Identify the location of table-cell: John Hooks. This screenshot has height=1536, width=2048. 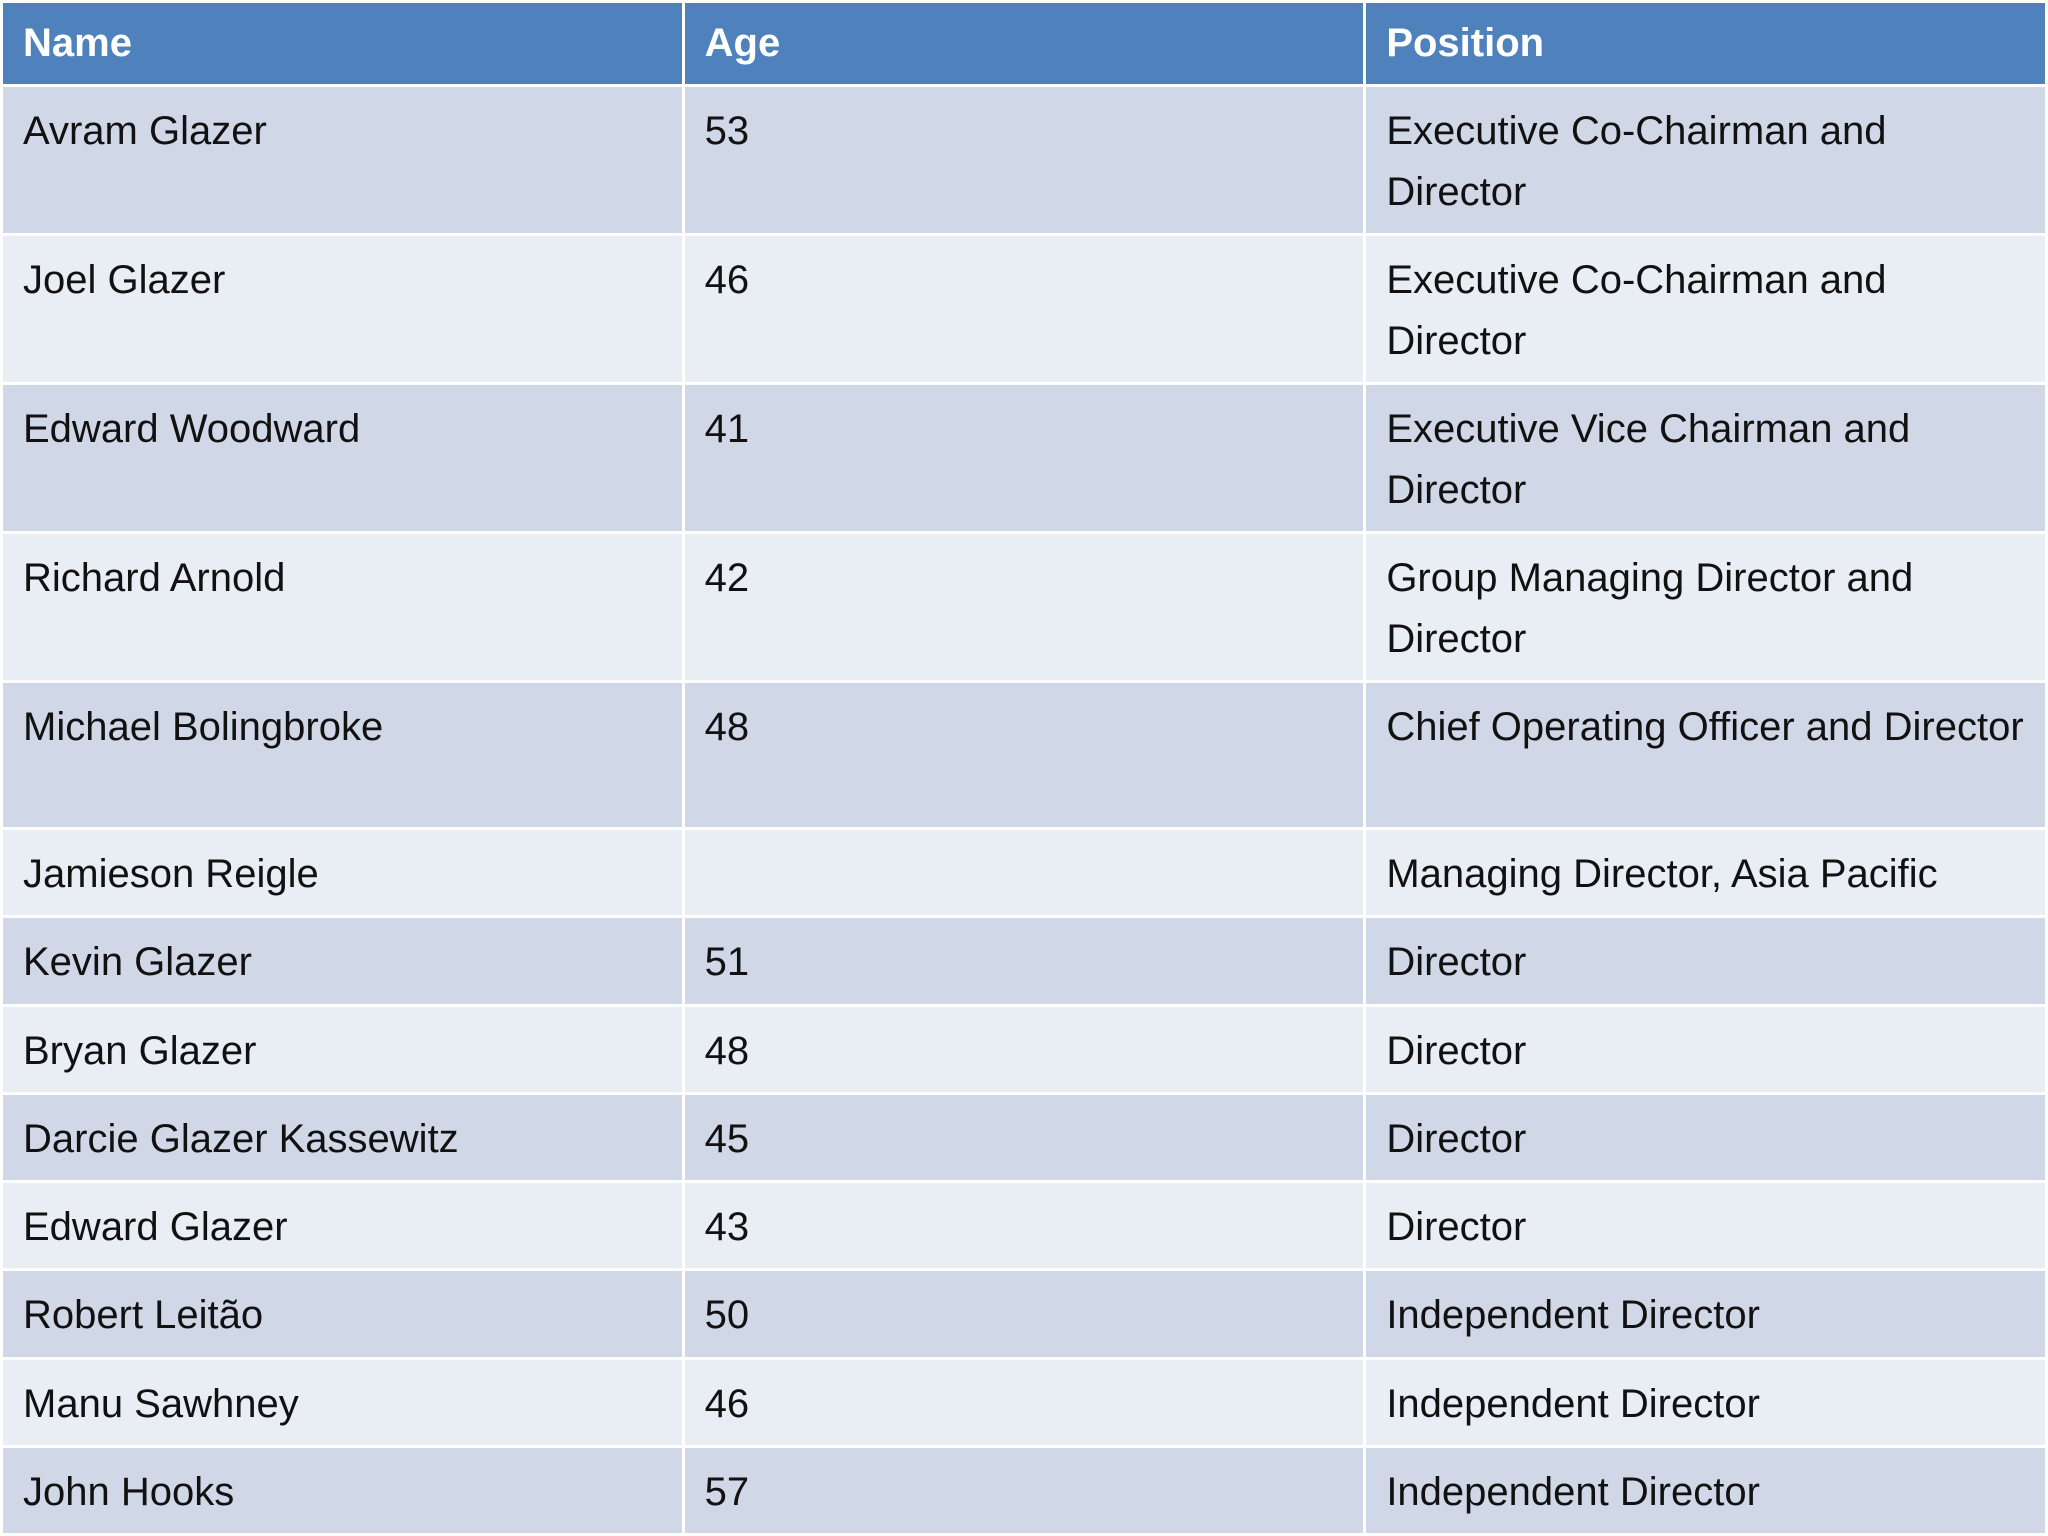
(342, 1490).